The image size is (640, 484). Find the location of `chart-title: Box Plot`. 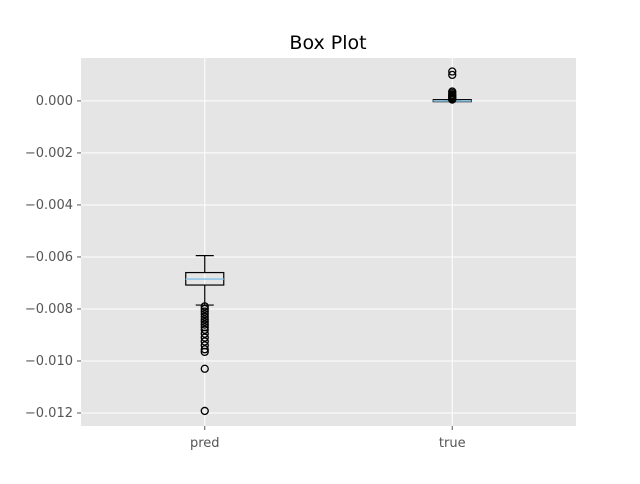

chart-title: Box Plot is located at coordinates (327, 43).